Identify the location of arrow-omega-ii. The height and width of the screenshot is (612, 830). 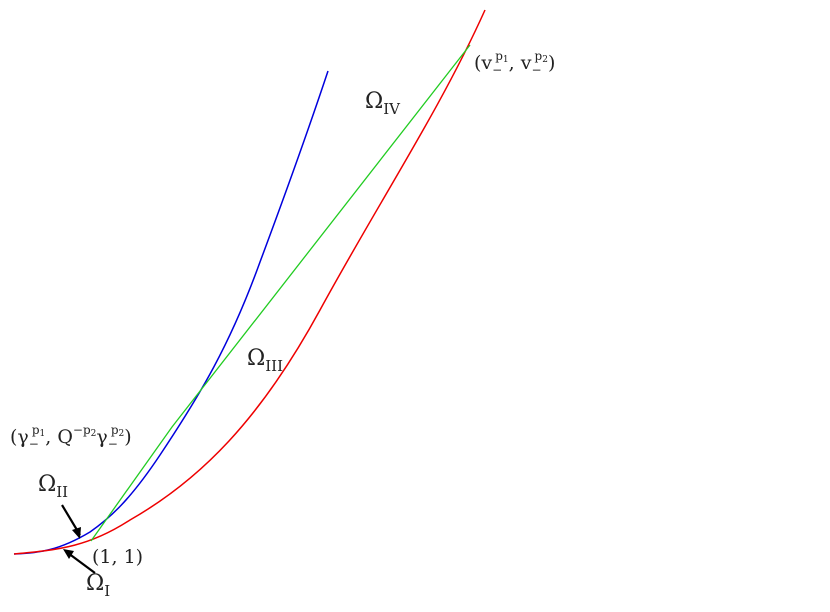
(71, 521).